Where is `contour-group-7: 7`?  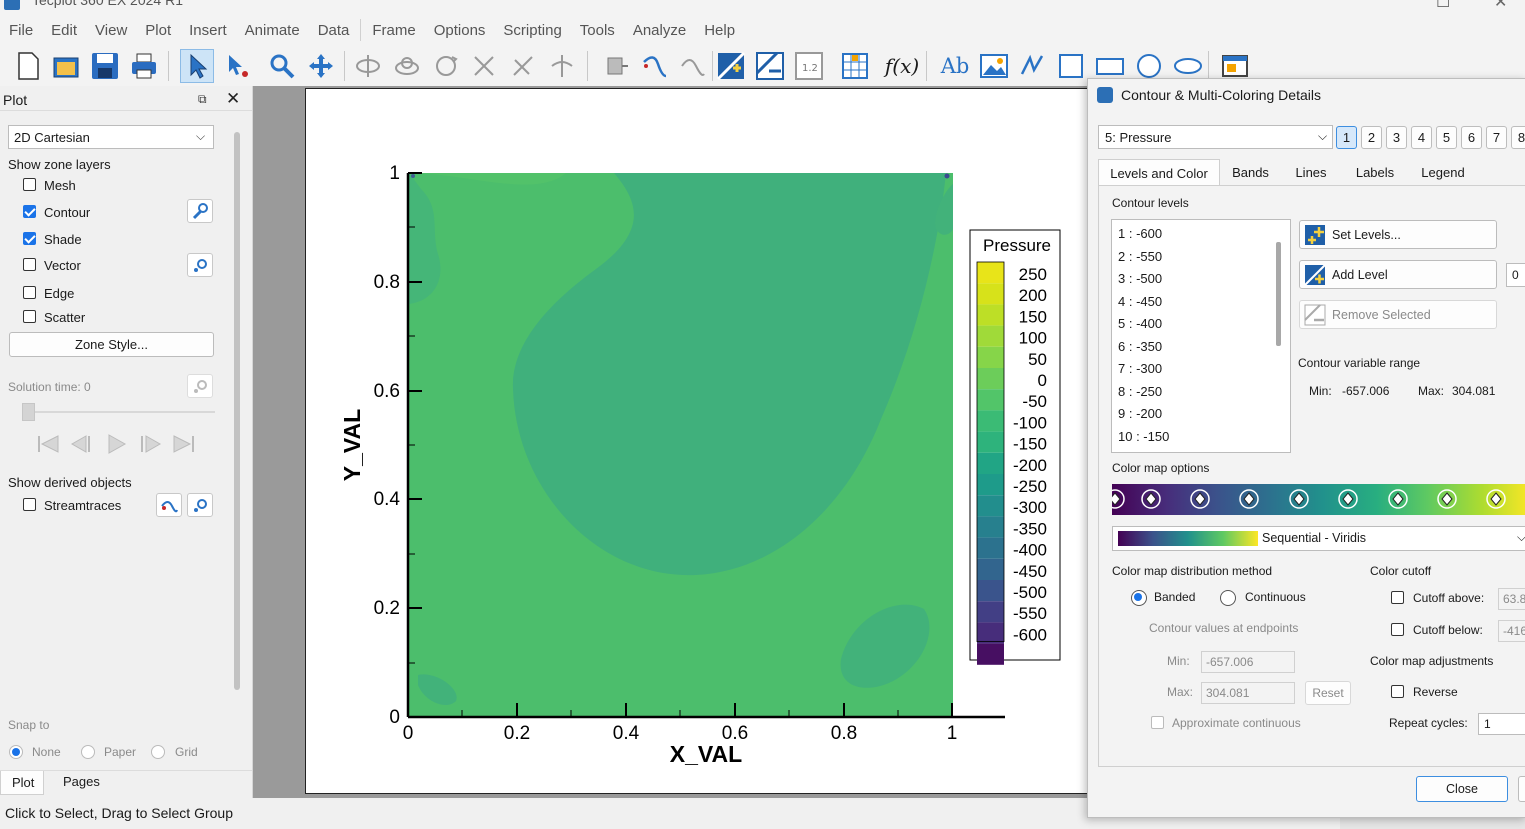
contour-group-7: 7 is located at coordinates (1496, 137).